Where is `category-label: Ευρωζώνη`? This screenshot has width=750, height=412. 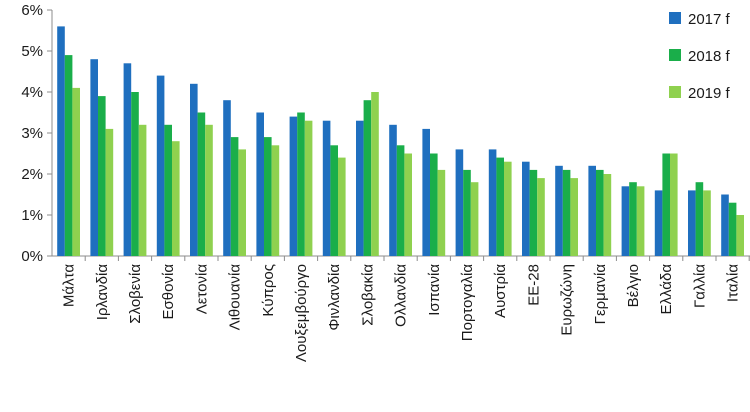 category-label: Ευρωζώνη is located at coordinates (567, 300).